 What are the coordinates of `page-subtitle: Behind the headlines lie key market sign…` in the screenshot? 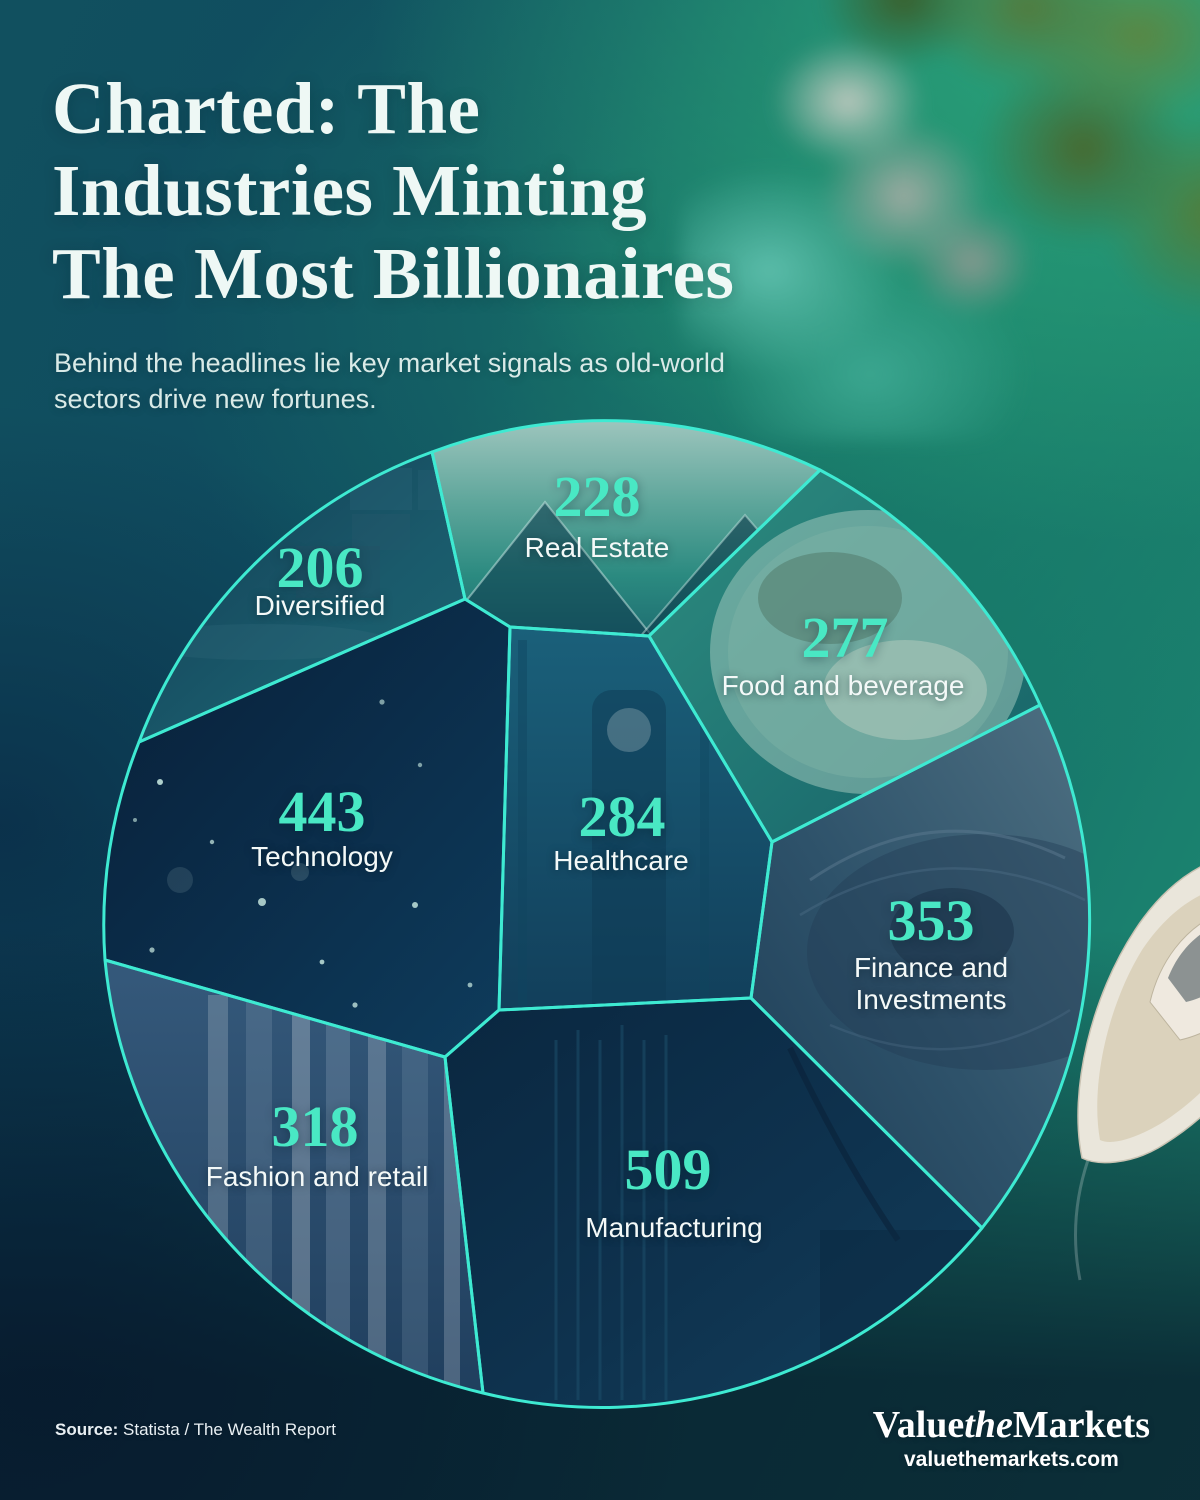 It's located at (434, 382).